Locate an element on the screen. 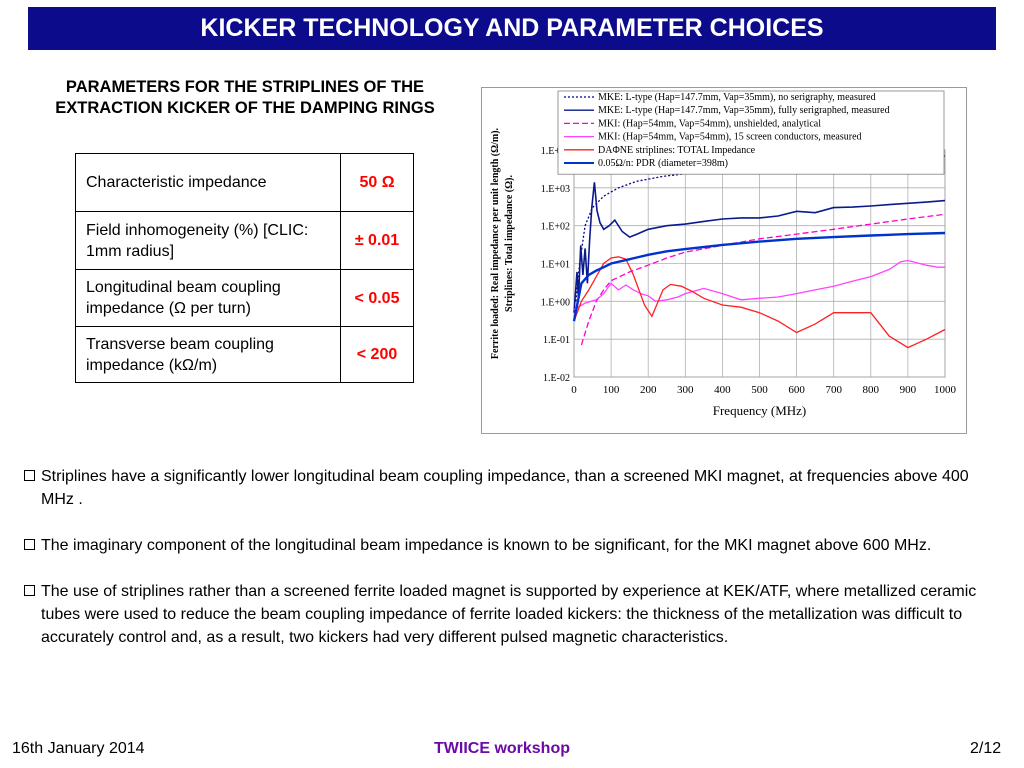  y-tick-label: 1.E+03 is located at coordinates (555, 189).